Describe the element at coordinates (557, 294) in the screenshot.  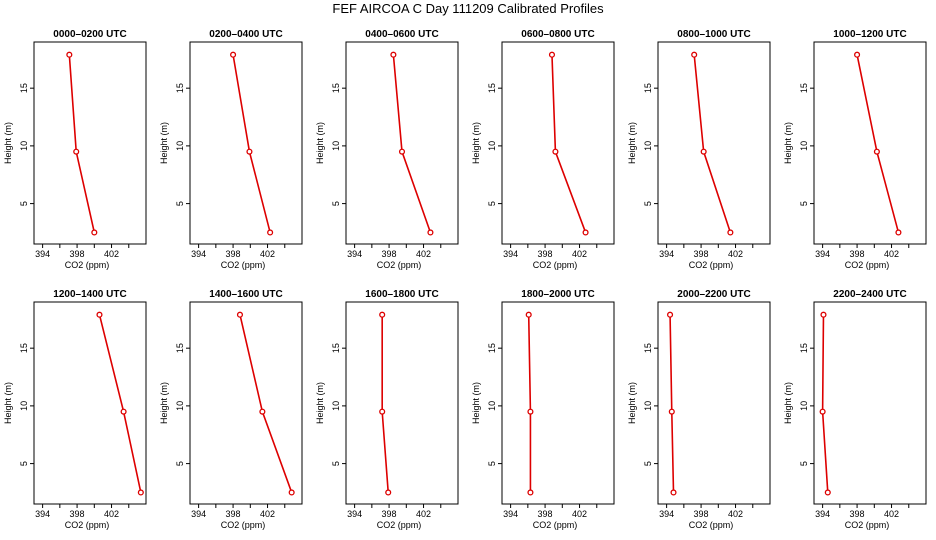
I see `panel-title: 1800–2000 UTC` at that location.